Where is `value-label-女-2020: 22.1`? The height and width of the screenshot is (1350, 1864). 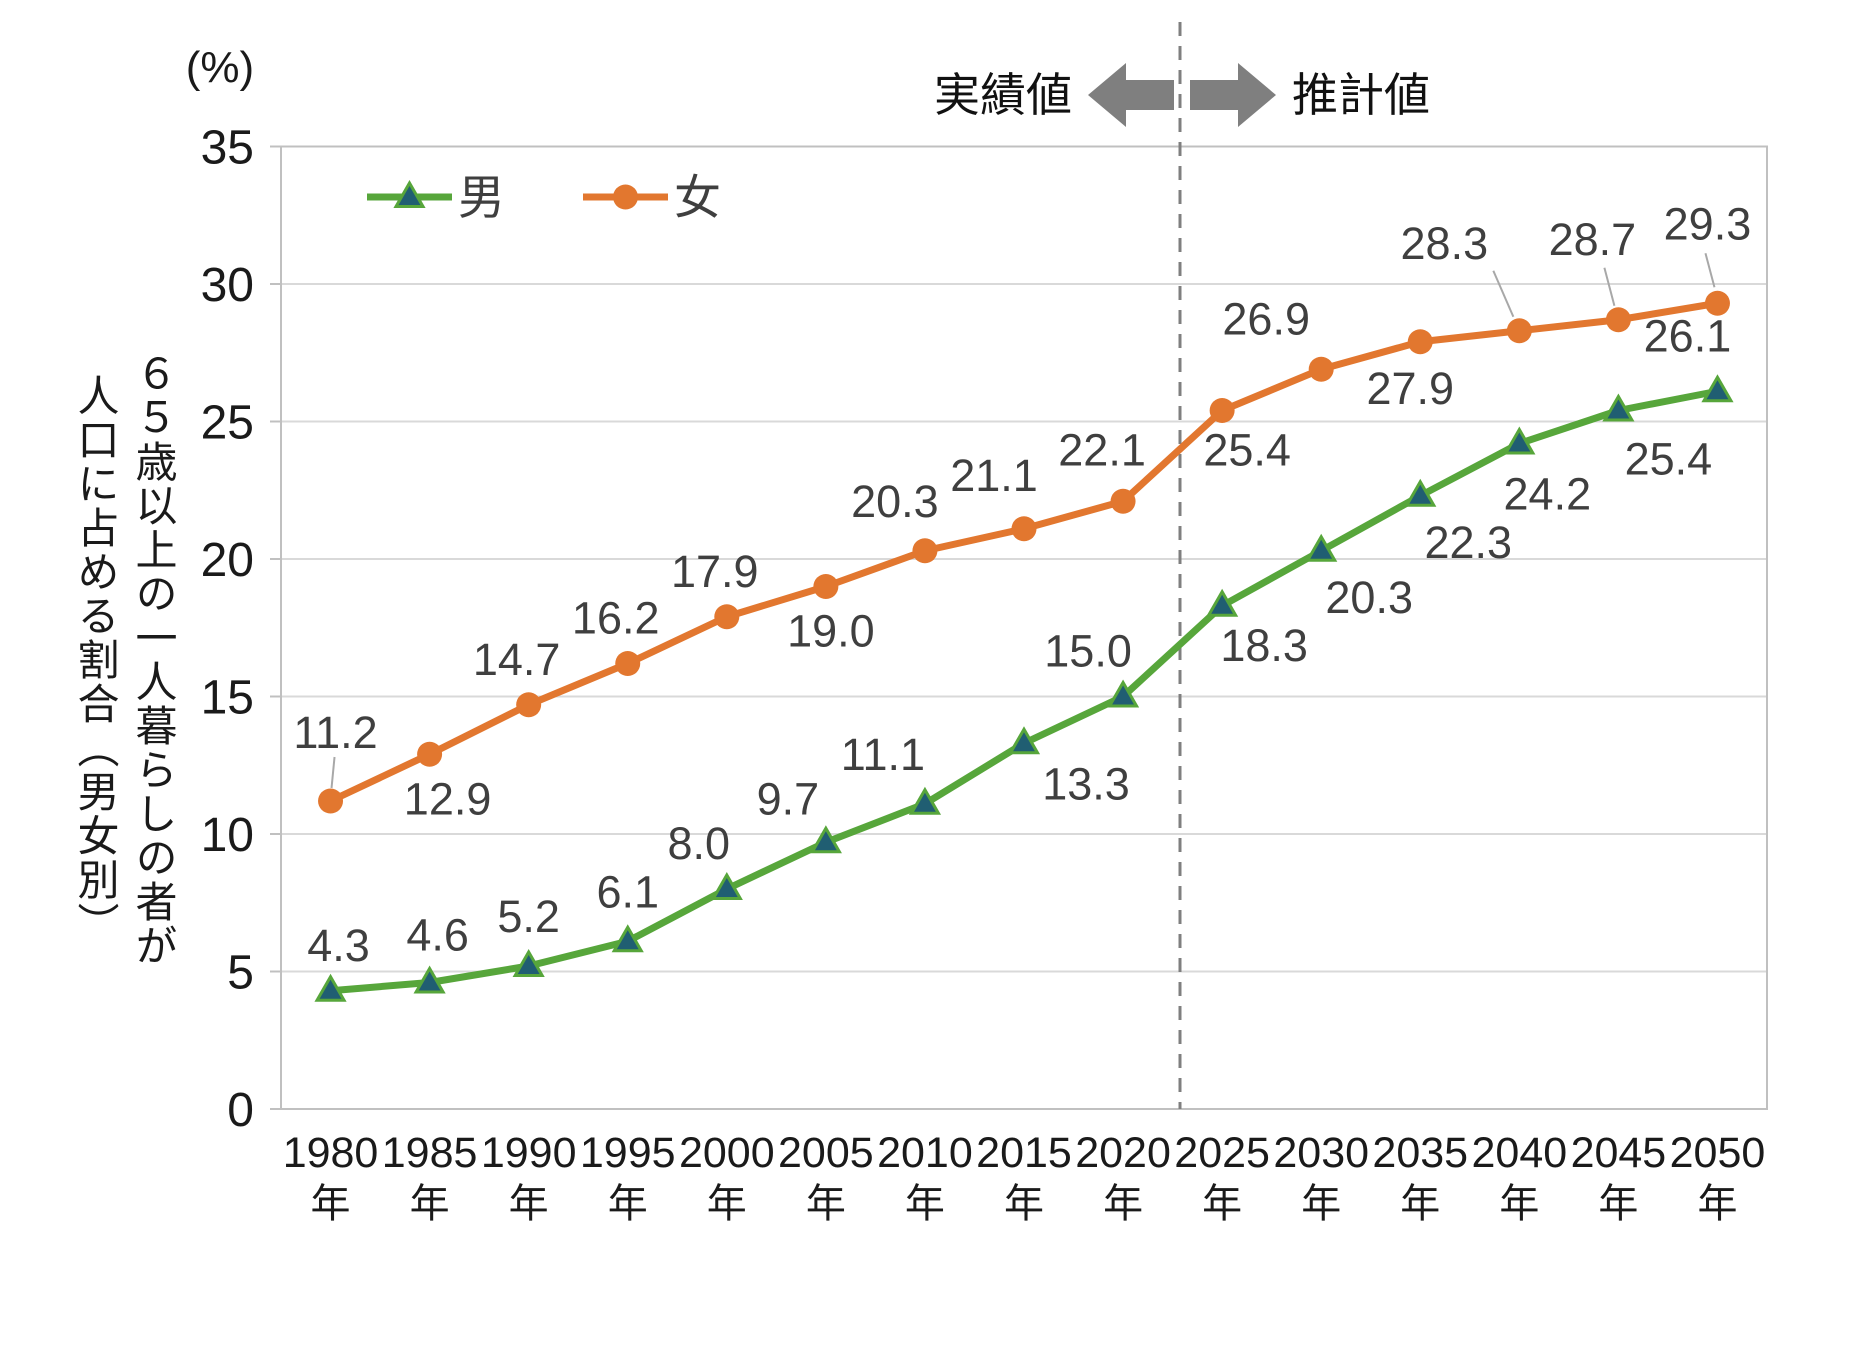
value-label-女-2020: 22.1 is located at coordinates (1102, 449).